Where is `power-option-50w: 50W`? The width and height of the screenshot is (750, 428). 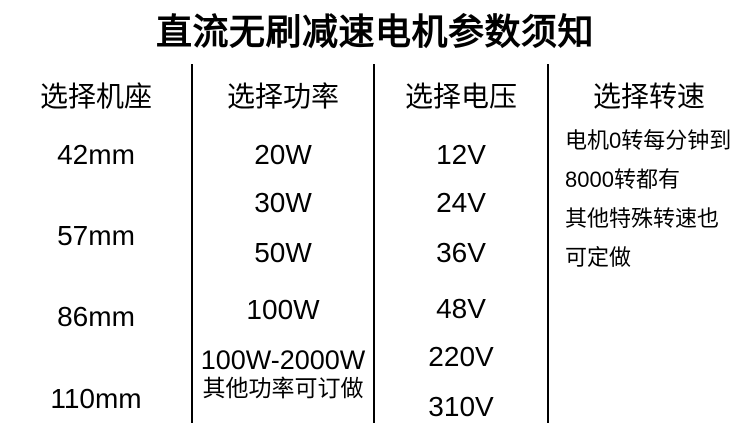
power-option-50w: 50W is located at coordinates (283, 252).